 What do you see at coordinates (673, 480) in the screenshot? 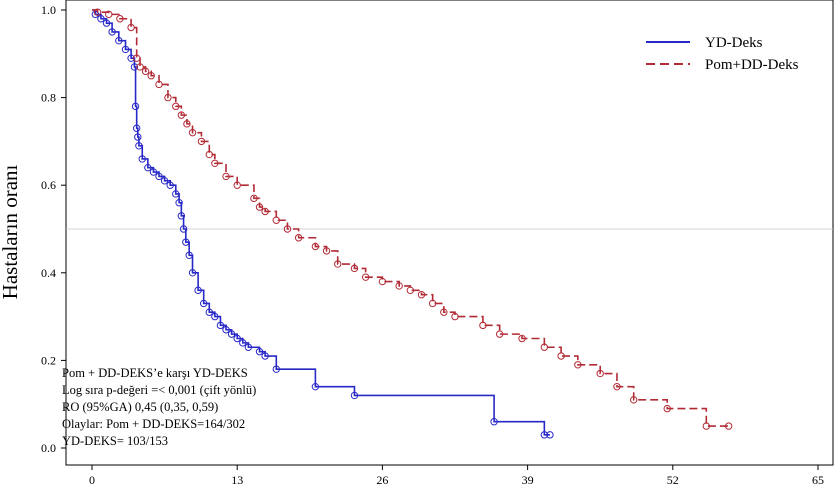
I see `x-tick-label: 52` at bounding box center [673, 480].